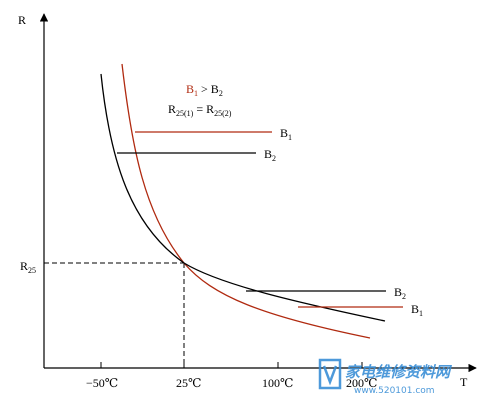  I want to click on b1-bottom-marker-label: B1, so click(417, 310).